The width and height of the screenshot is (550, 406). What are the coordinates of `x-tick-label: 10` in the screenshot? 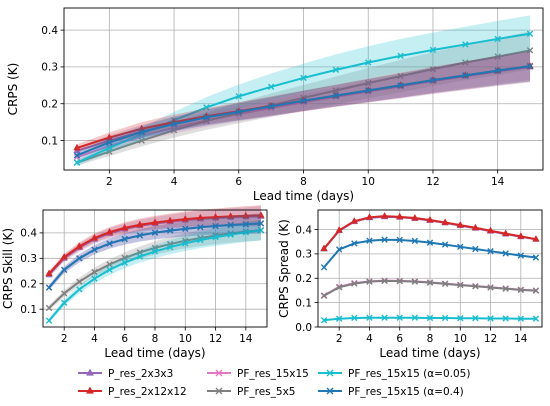 It's located at (368, 182).